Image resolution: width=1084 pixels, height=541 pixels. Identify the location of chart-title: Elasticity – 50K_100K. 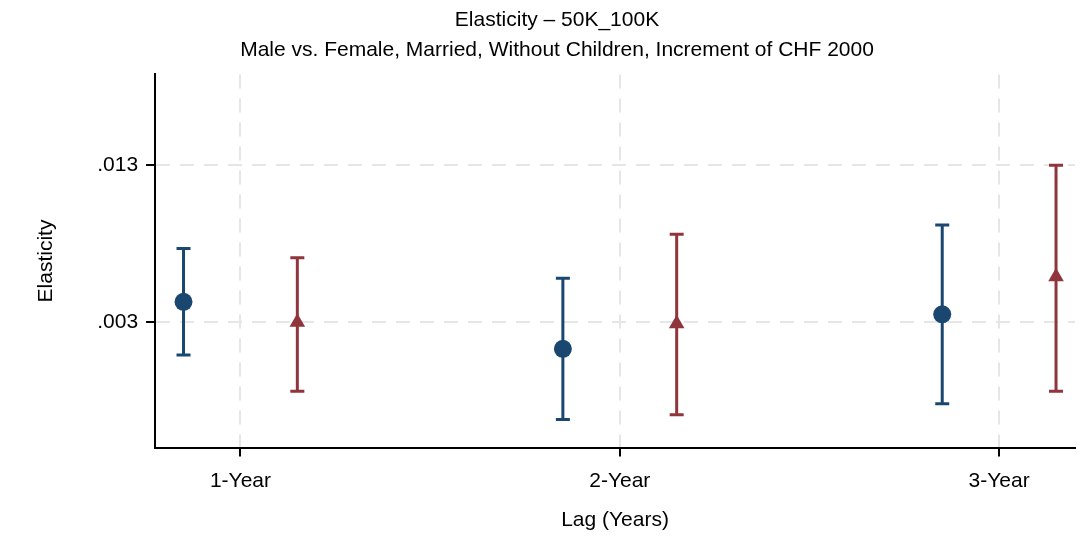
(557, 19).